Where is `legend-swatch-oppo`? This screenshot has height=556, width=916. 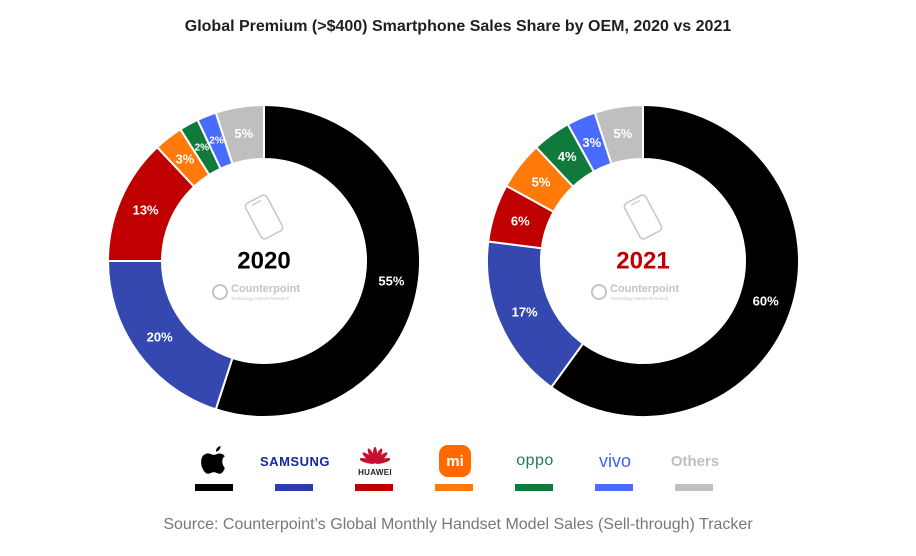
legend-swatch-oppo is located at coordinates (534, 487).